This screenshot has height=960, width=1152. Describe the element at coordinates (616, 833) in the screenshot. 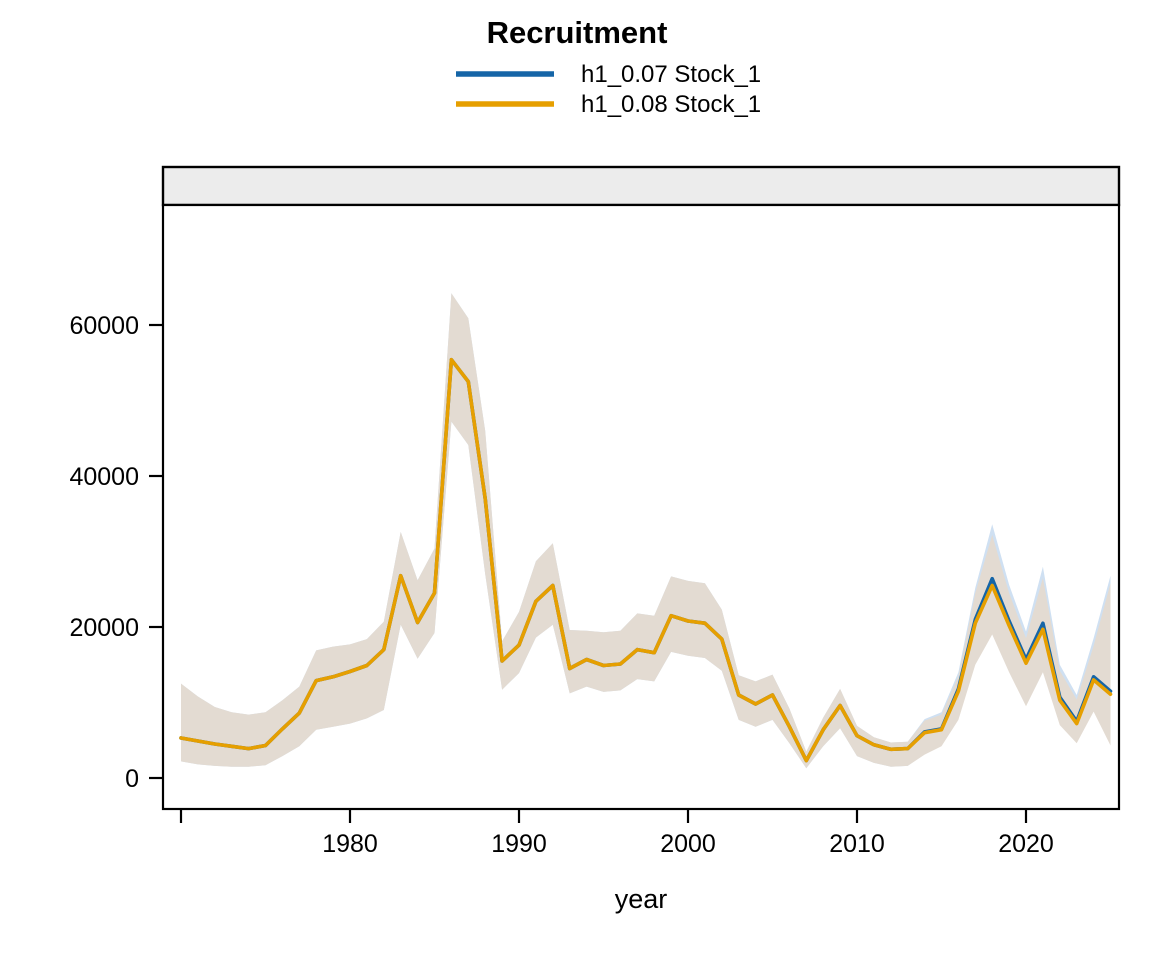

I see `x-axis: 1980 1990 2000 2010 2020` at that location.